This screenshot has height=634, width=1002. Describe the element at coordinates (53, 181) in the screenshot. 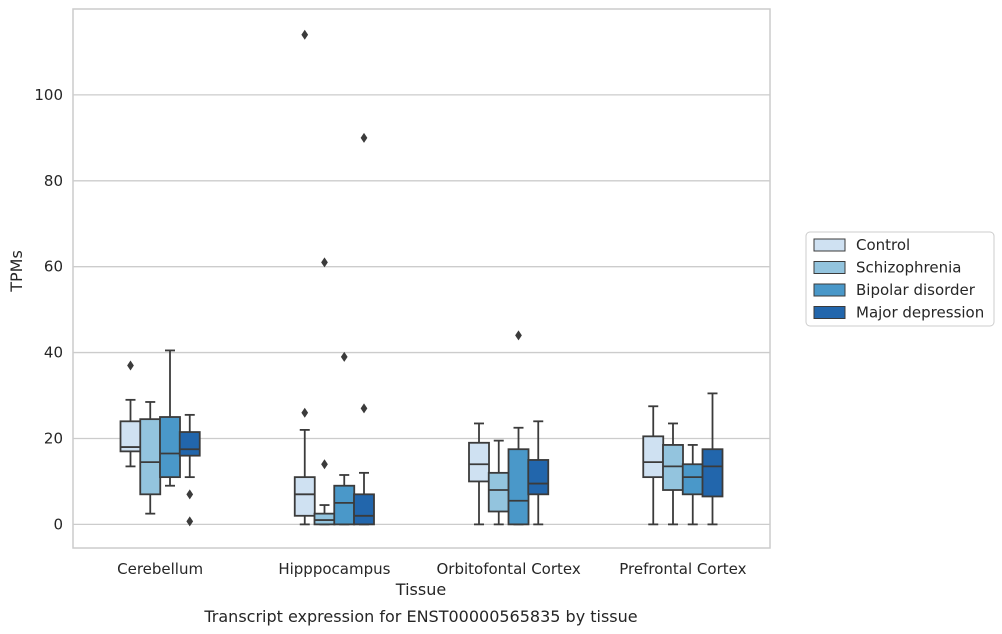

I see `y-tick-label: 80` at that location.